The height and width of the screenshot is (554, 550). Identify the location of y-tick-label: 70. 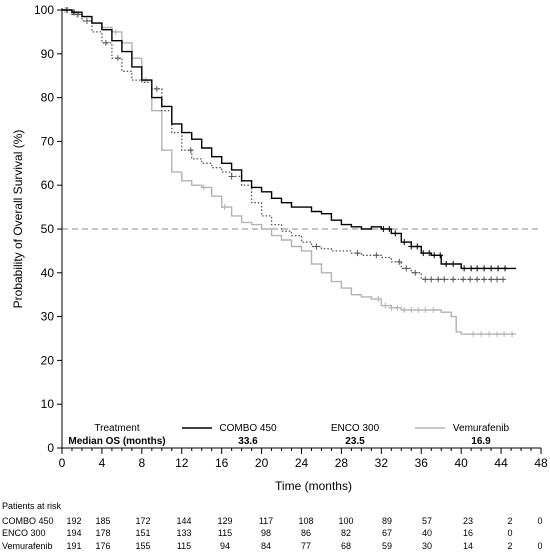
(48, 141).